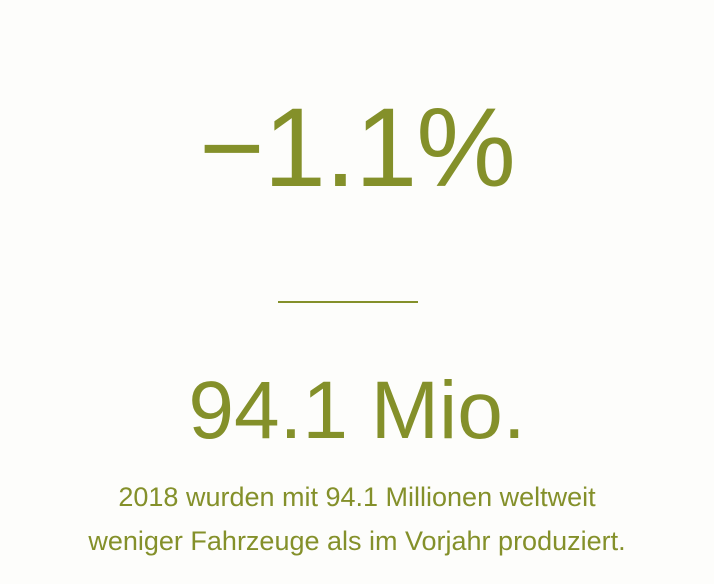 This screenshot has width=714, height=584. Describe the element at coordinates (357, 147) in the screenshot. I see `percent-change: −1.1%` at that location.